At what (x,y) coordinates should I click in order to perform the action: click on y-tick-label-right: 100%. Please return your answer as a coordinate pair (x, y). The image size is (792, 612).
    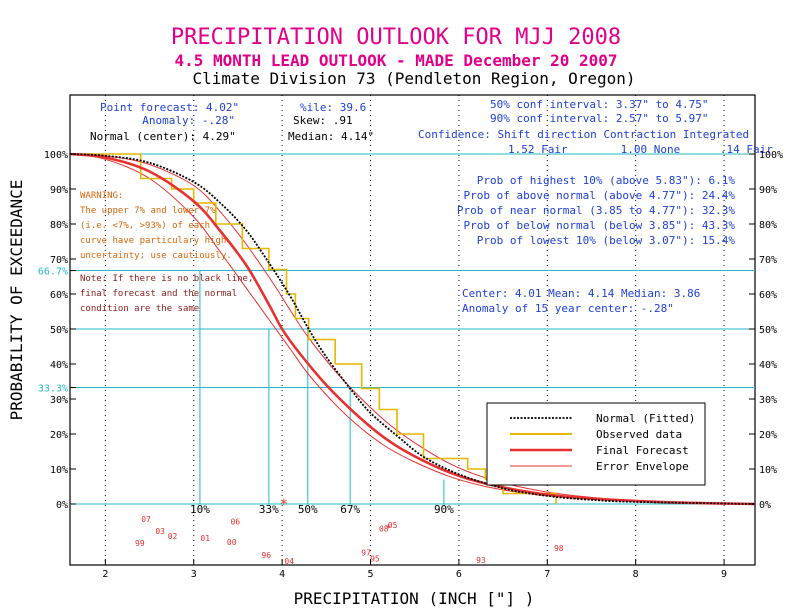
    Looking at the image, I should click on (771, 155).